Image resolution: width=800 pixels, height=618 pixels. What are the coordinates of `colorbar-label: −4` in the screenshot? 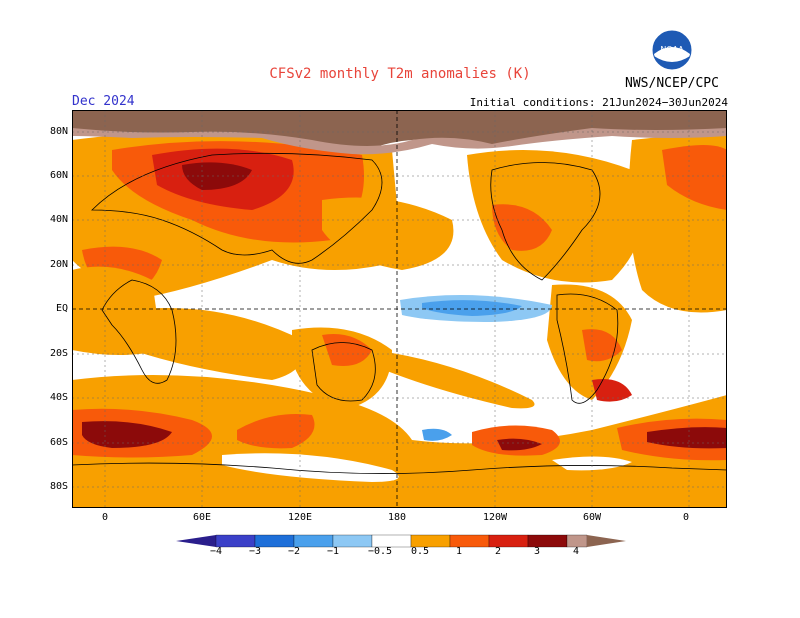 It's located at (216, 551).